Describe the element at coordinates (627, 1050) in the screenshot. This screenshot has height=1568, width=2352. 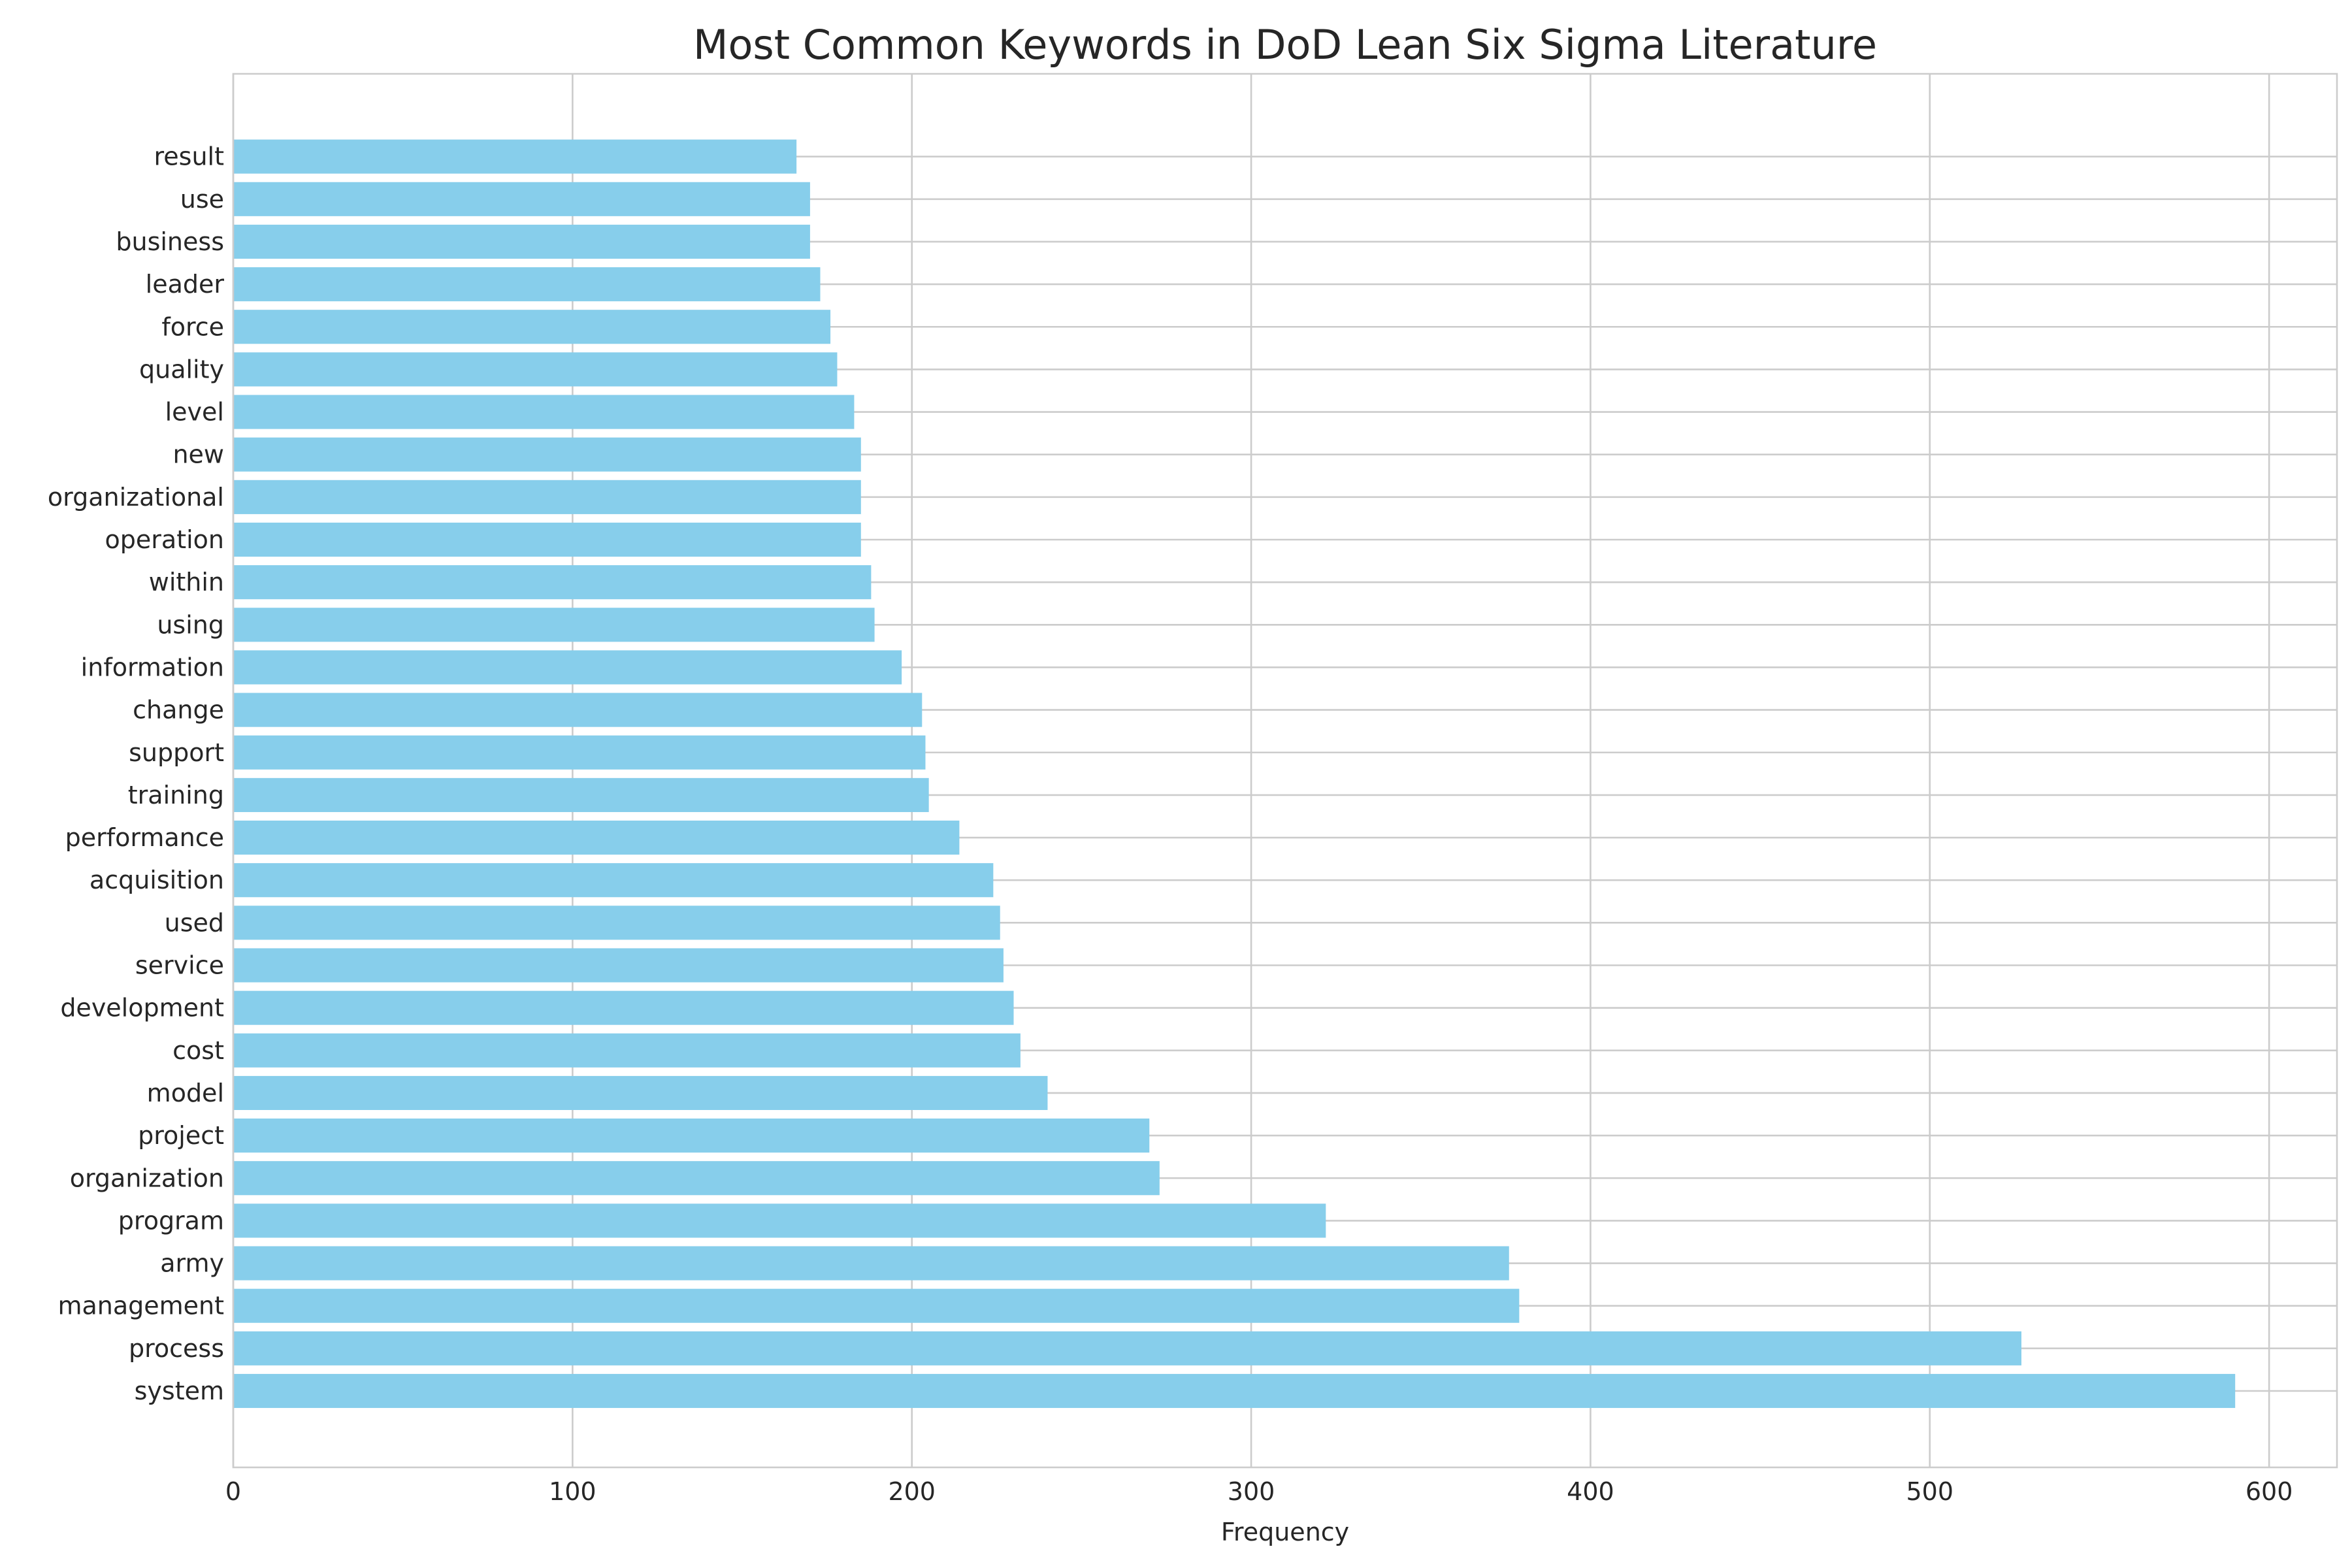
I see `bar-cost` at that location.